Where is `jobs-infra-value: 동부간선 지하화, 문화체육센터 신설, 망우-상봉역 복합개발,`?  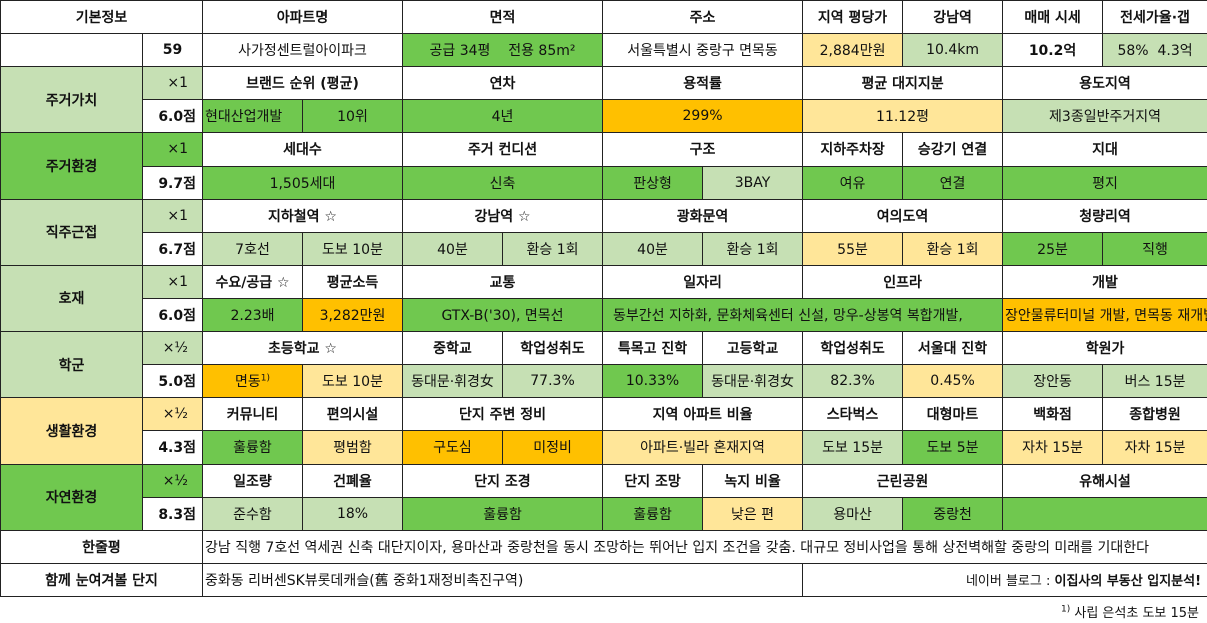 jobs-infra-value: 동부간선 지하화, 문화체육센터 신설, 망우-상봉역 복합개발, is located at coordinates (803, 315).